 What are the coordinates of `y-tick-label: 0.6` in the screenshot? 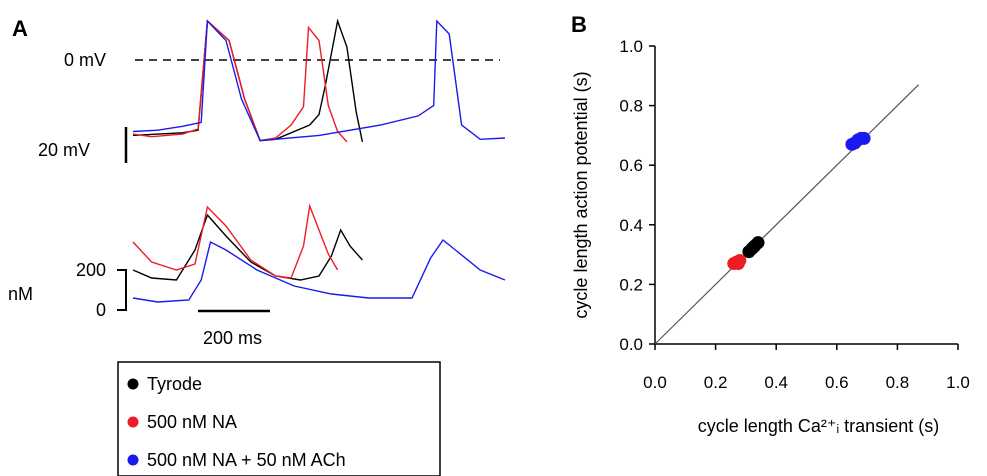 It's located at (631, 165).